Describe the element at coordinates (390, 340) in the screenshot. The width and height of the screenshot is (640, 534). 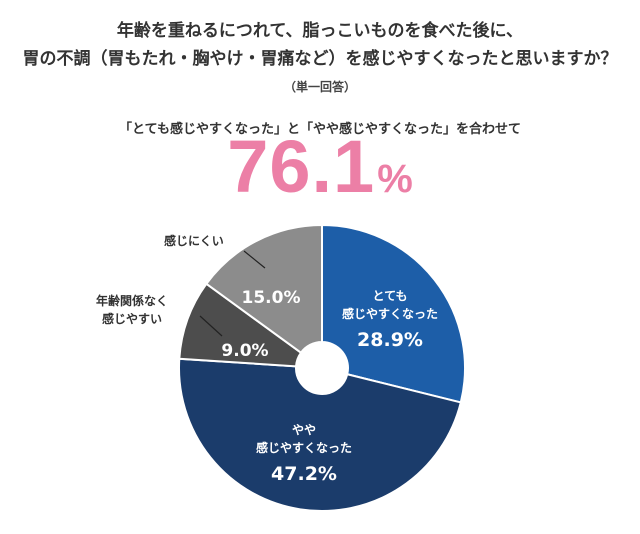
I see `slice-value-label: 28.9%` at that location.